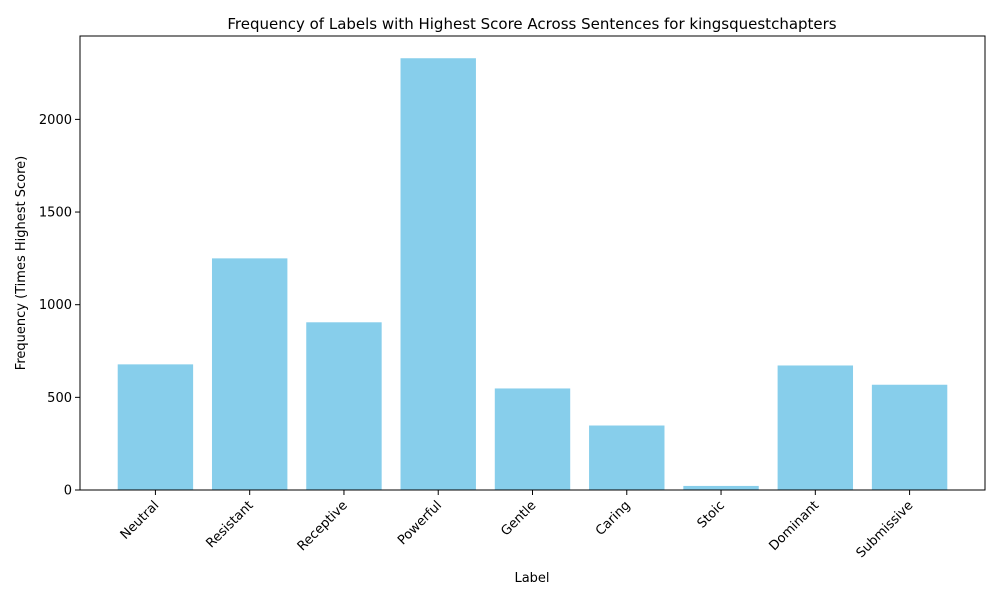  Describe the element at coordinates (711, 514) in the screenshot. I see `x-tick-label-stoic: Stoic` at that location.